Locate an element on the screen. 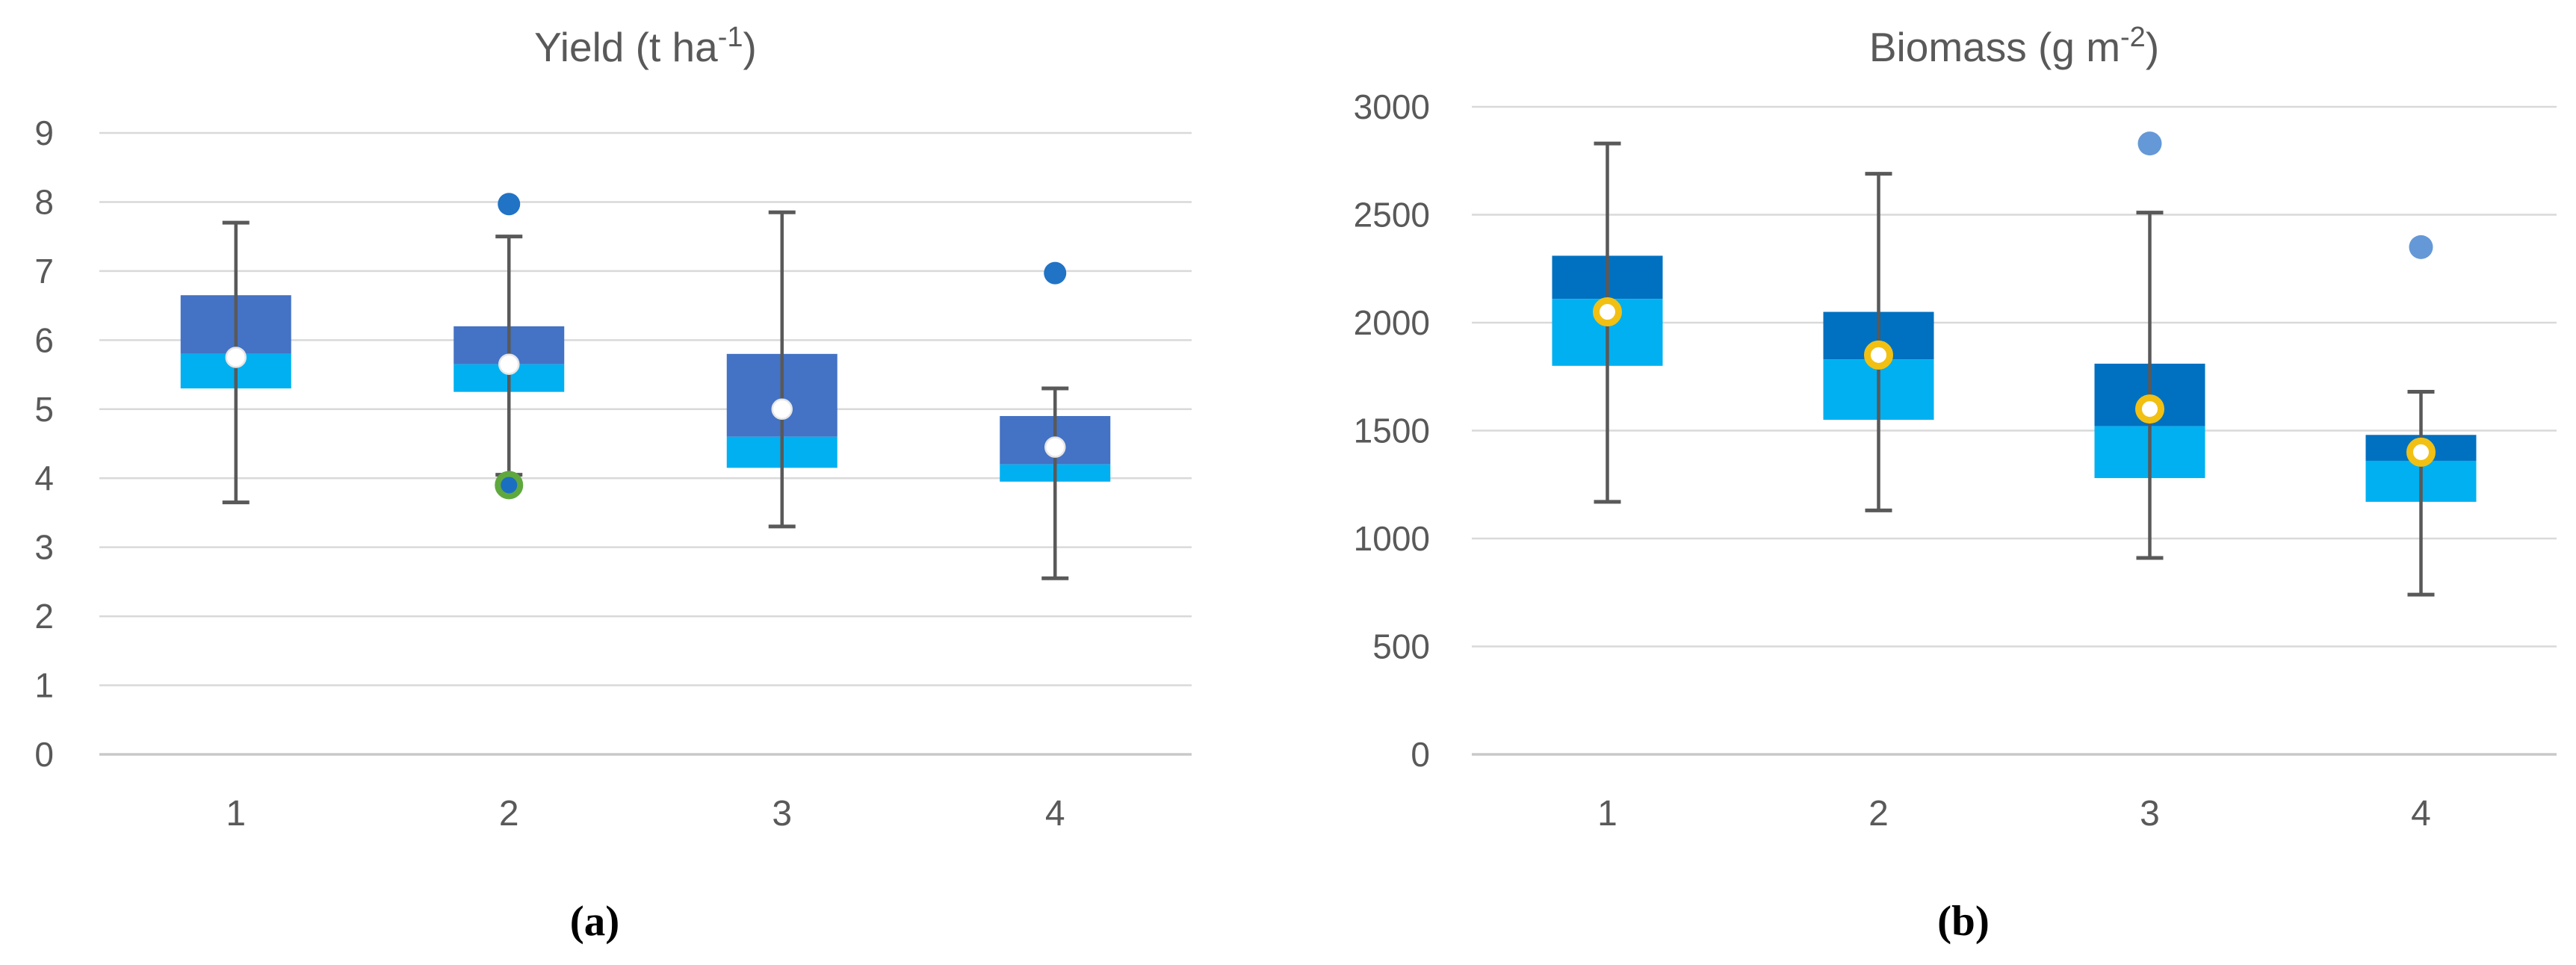 This screenshot has height=965, width=2576. y-tick-label: 5 is located at coordinates (44, 409).